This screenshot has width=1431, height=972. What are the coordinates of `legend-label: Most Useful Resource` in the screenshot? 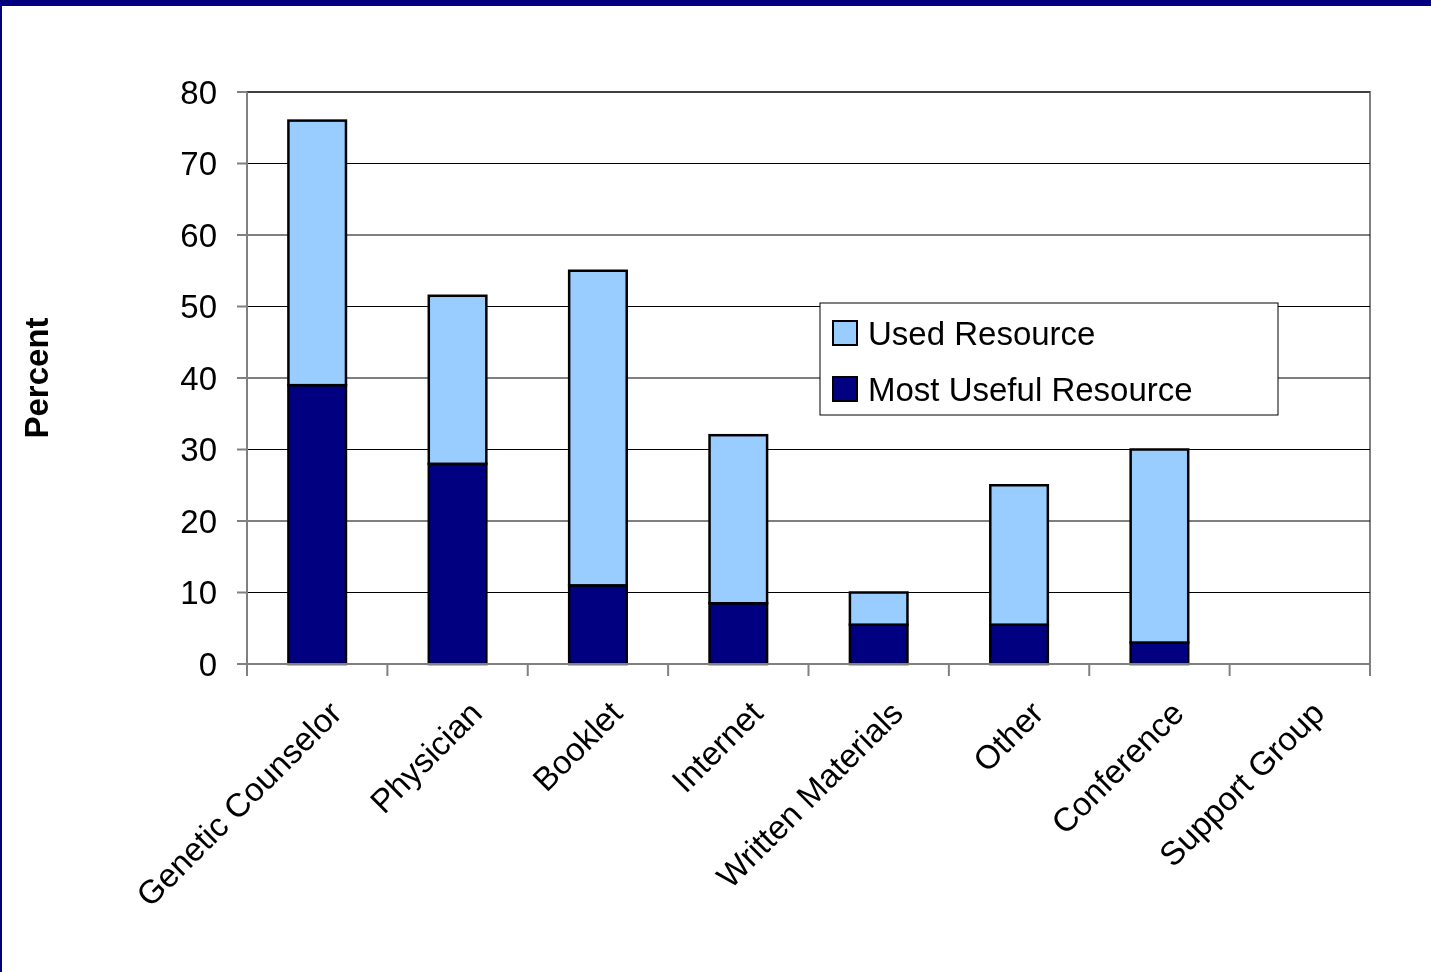 It's located at (1030, 389).